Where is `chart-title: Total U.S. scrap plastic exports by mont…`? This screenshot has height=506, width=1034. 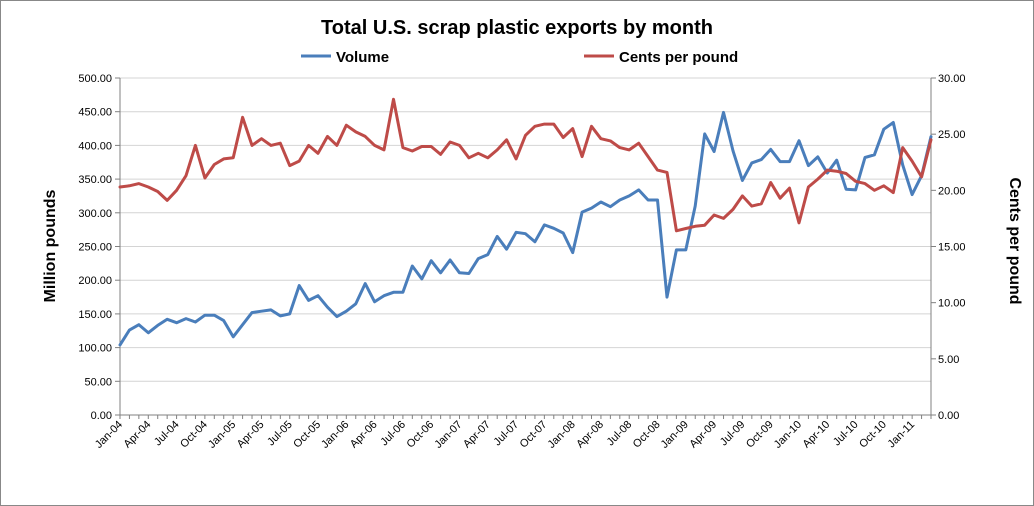
chart-title: Total U.S. scrap plastic exports by mont… is located at coordinates (517, 28).